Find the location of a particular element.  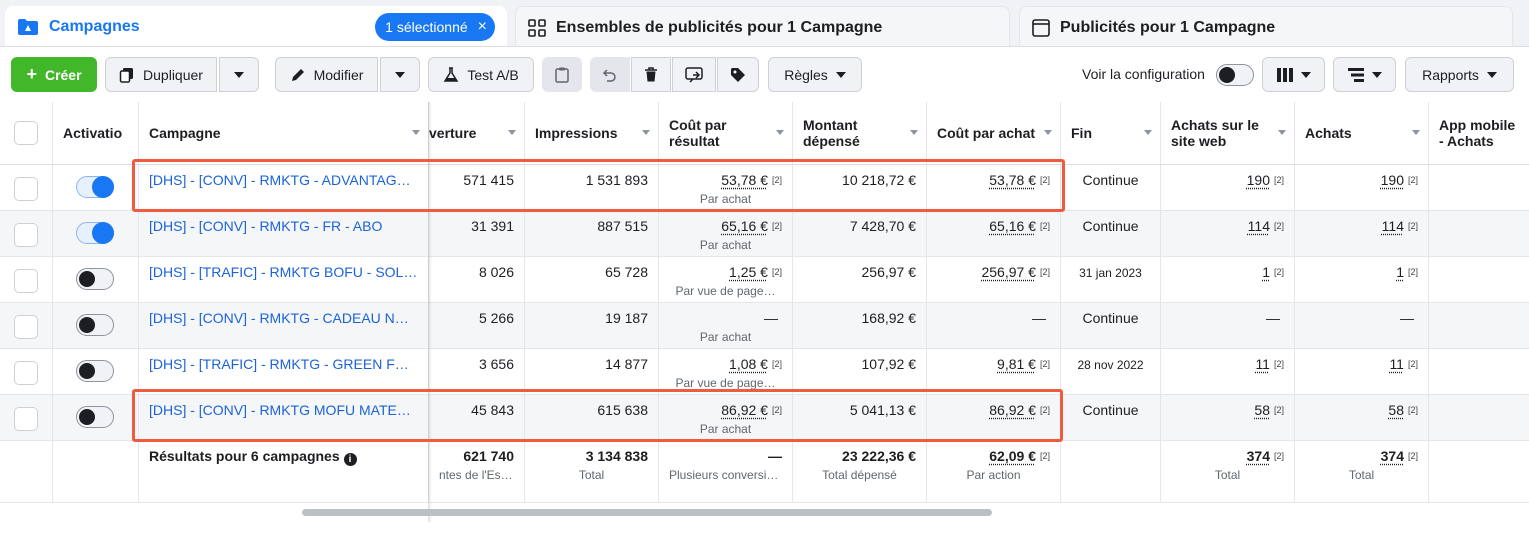

col-reach: verture is located at coordinates (476, 133).